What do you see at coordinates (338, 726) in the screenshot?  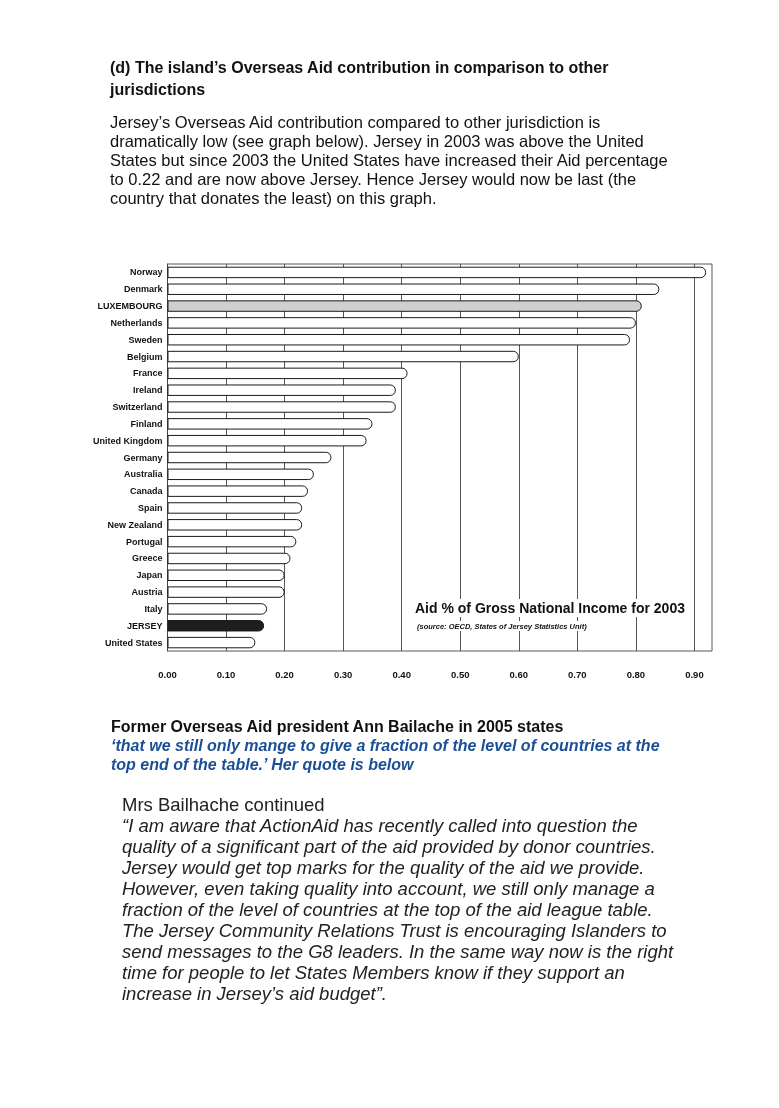 I see `text: Former Overseas Aid president Ann Bailache in 2005 states` at bounding box center [338, 726].